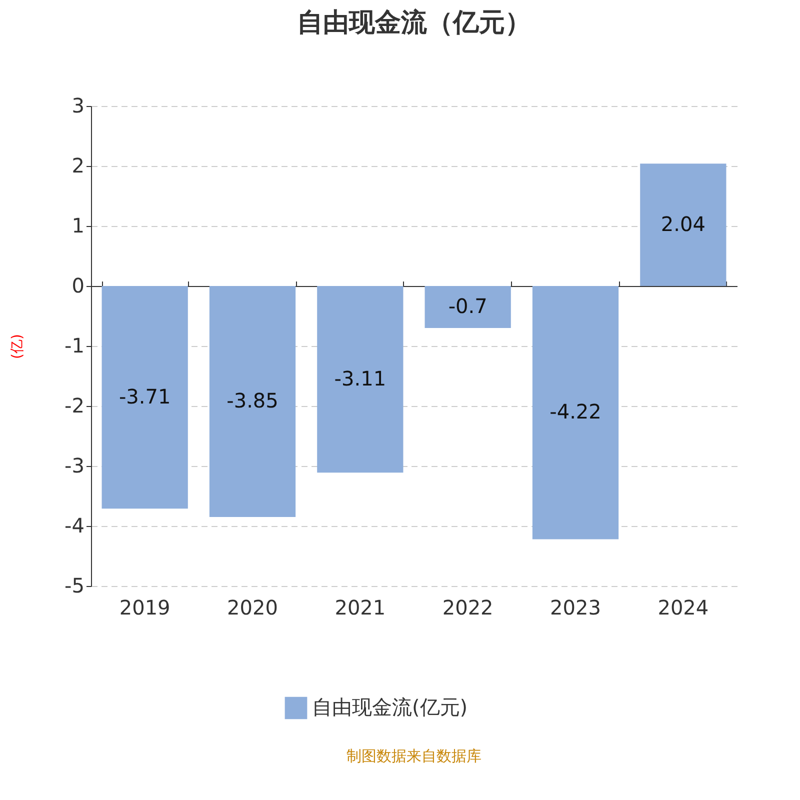 This screenshot has width=800, height=800. Describe the element at coordinates (78, 166) in the screenshot. I see `y-tick-label: 2` at that location.